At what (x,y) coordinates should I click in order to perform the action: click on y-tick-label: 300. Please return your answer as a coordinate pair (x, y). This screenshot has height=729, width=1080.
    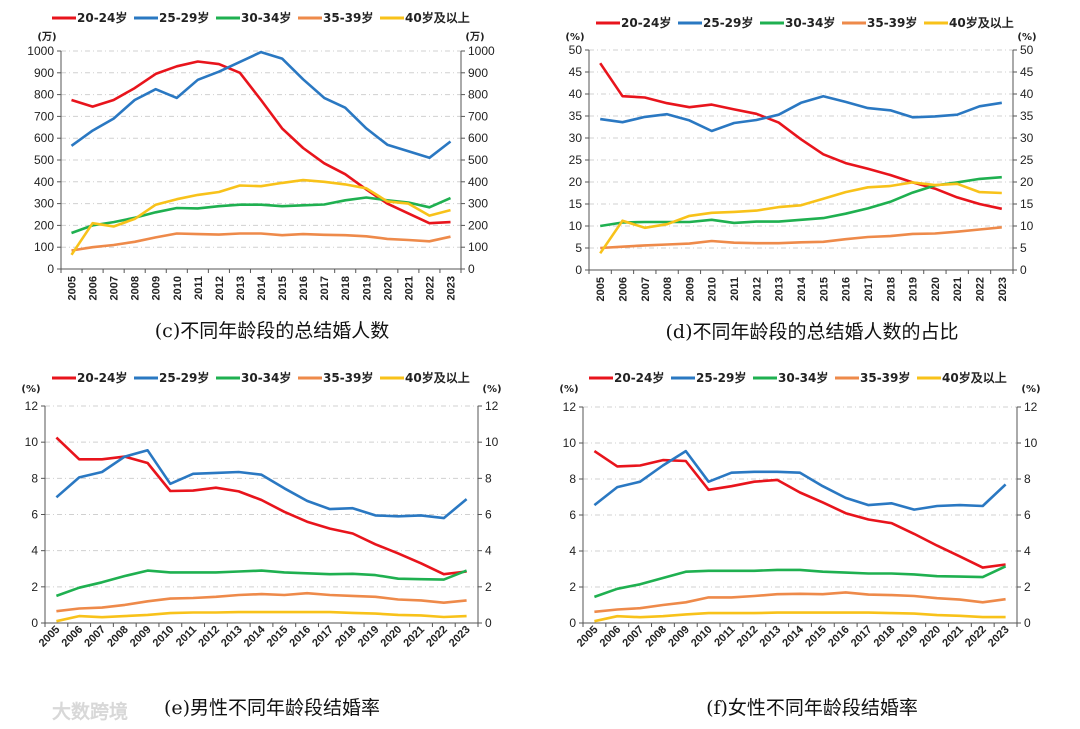
    Looking at the image, I should click on (44, 204).